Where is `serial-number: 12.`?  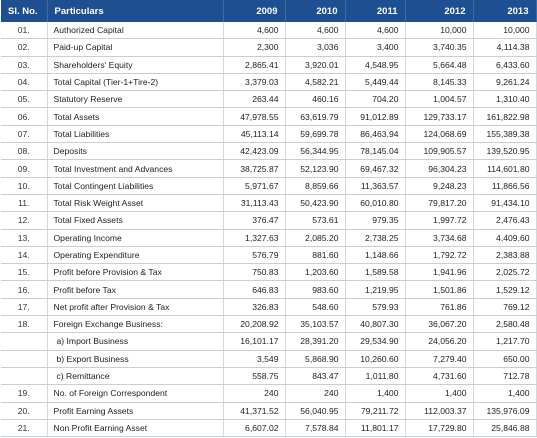
serial-number: 12. is located at coordinates (24, 220).